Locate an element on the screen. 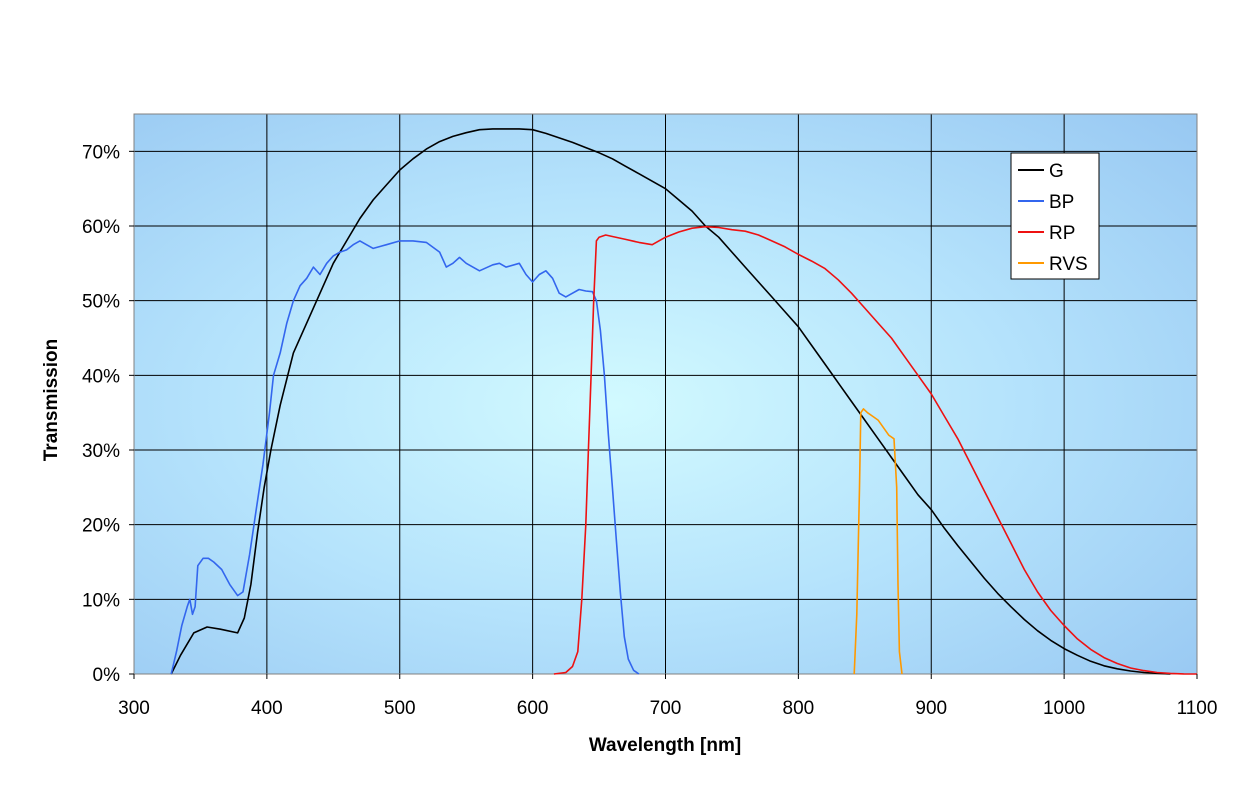 This screenshot has height=794, width=1244. y-axis-title: Transmission is located at coordinates (51, 400).